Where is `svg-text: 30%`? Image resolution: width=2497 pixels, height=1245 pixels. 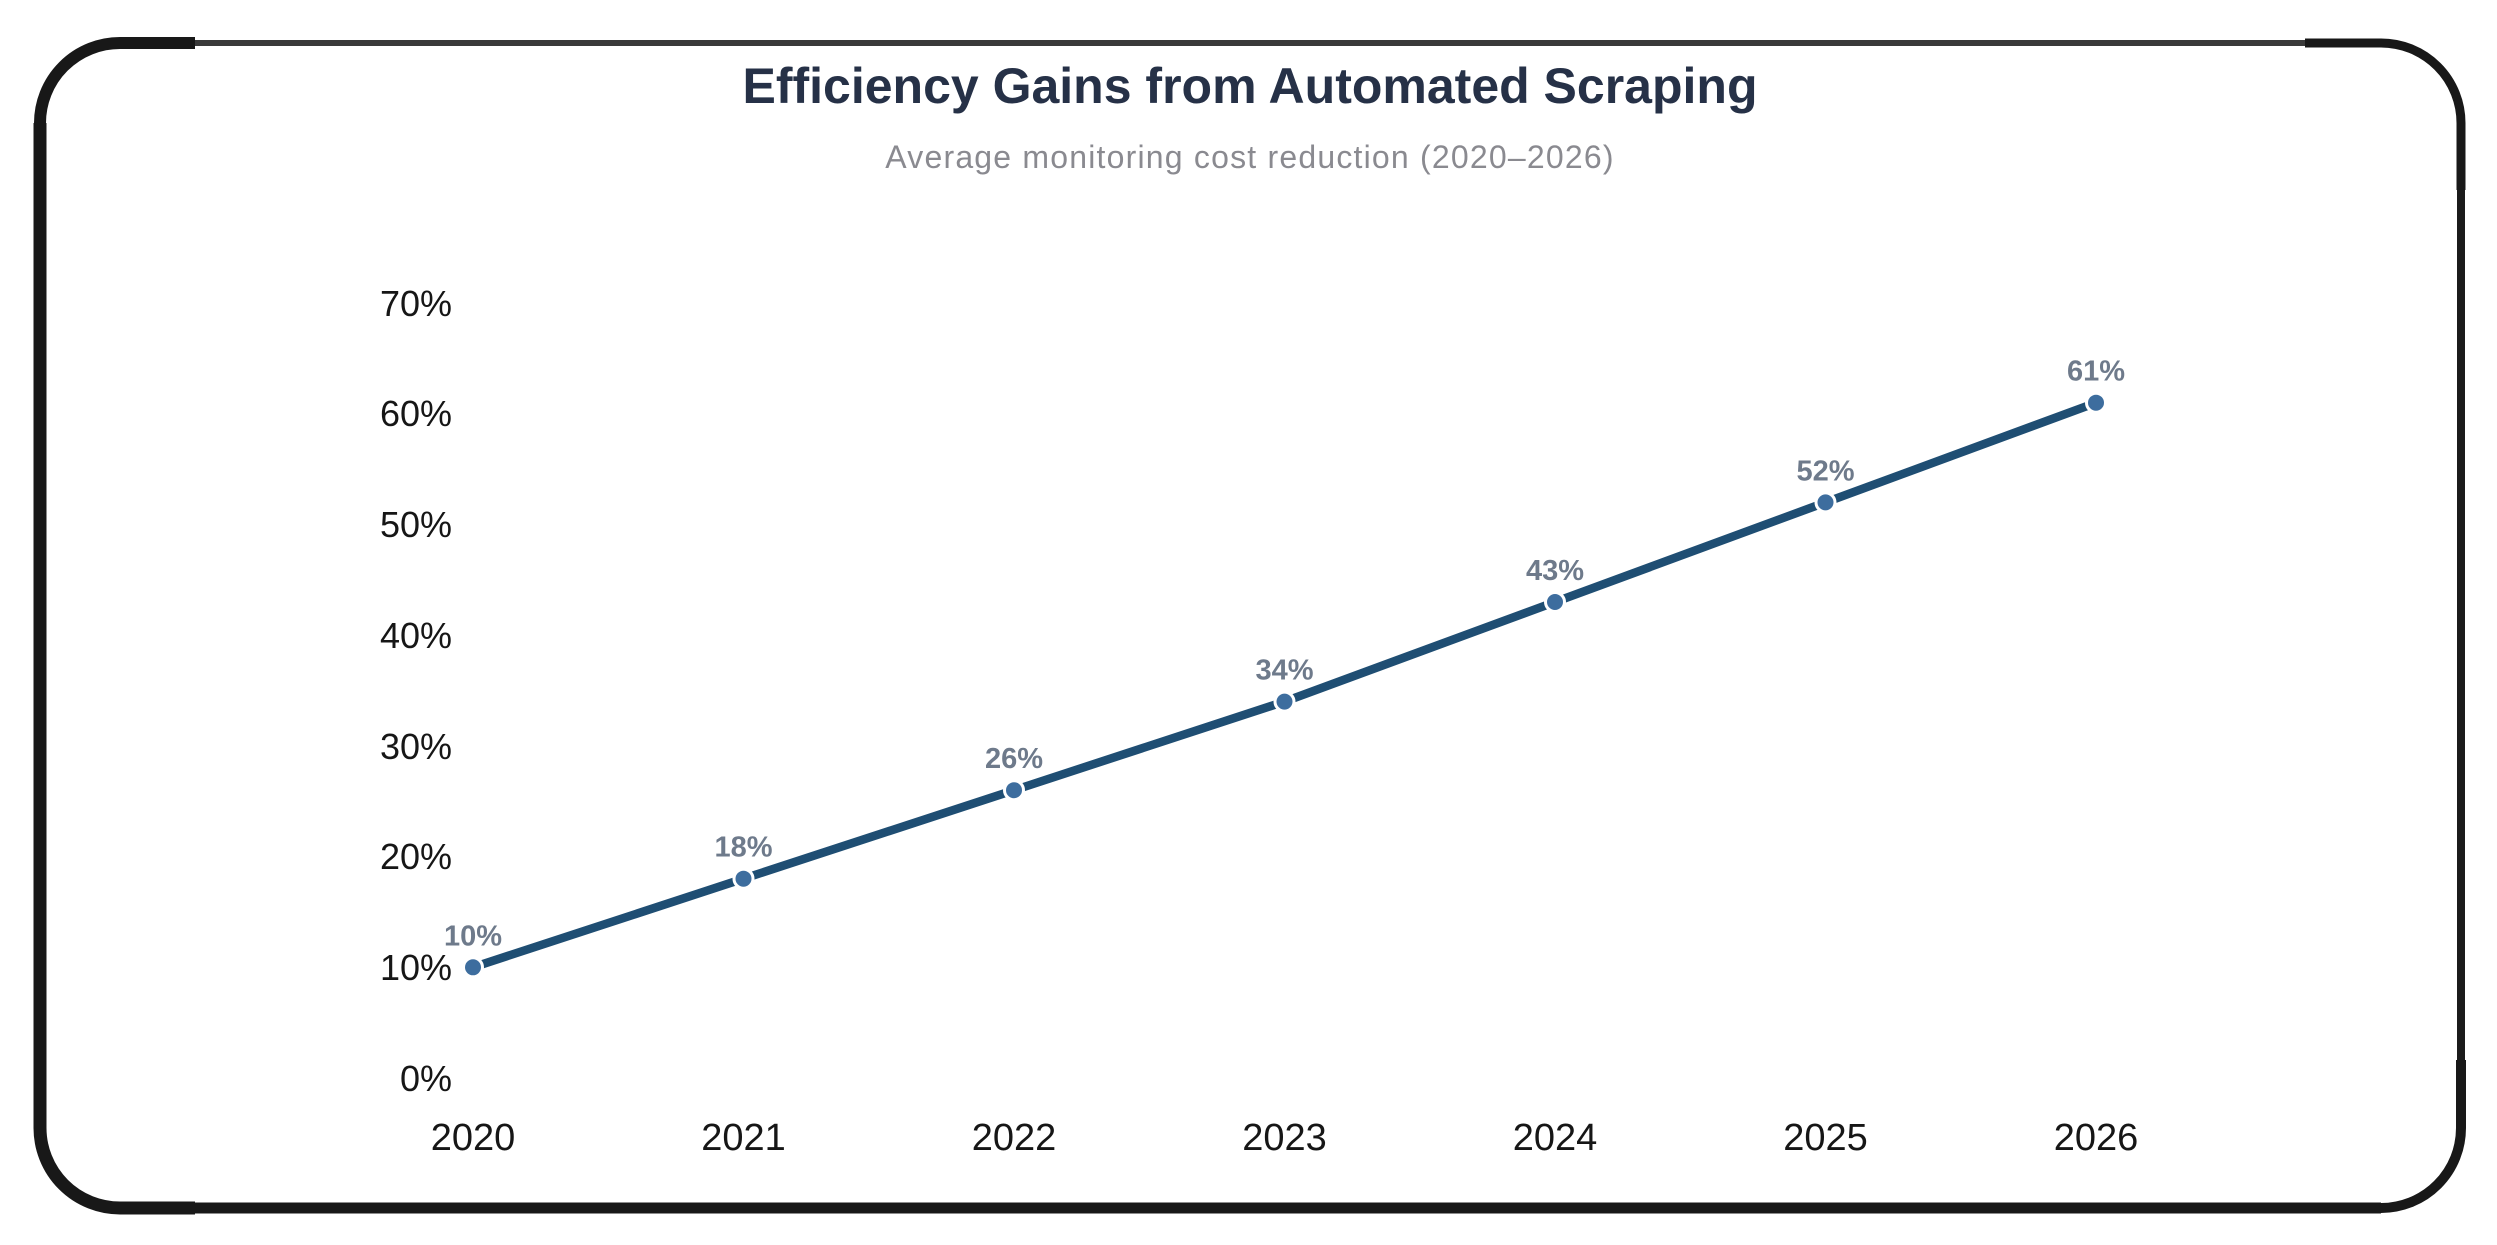 svg-text: 30% is located at coordinates (416, 746).